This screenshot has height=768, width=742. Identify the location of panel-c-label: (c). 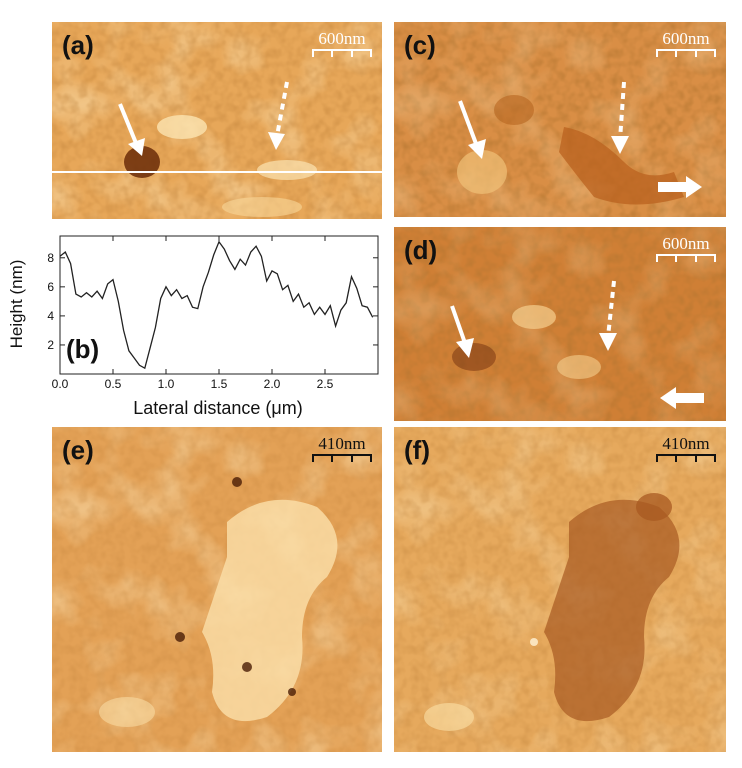
(420, 45).